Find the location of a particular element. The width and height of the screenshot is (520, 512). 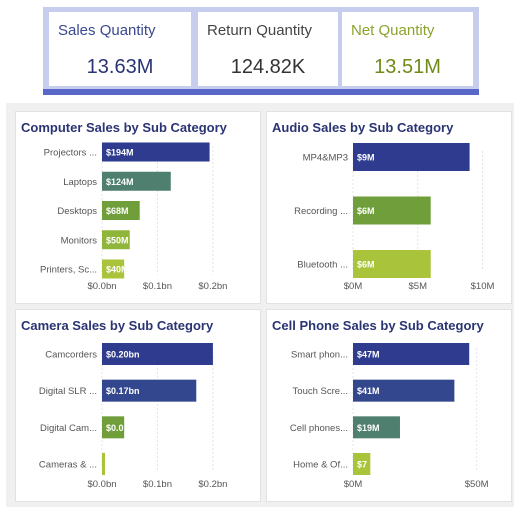

data-label: $40M is located at coordinates (117, 270).